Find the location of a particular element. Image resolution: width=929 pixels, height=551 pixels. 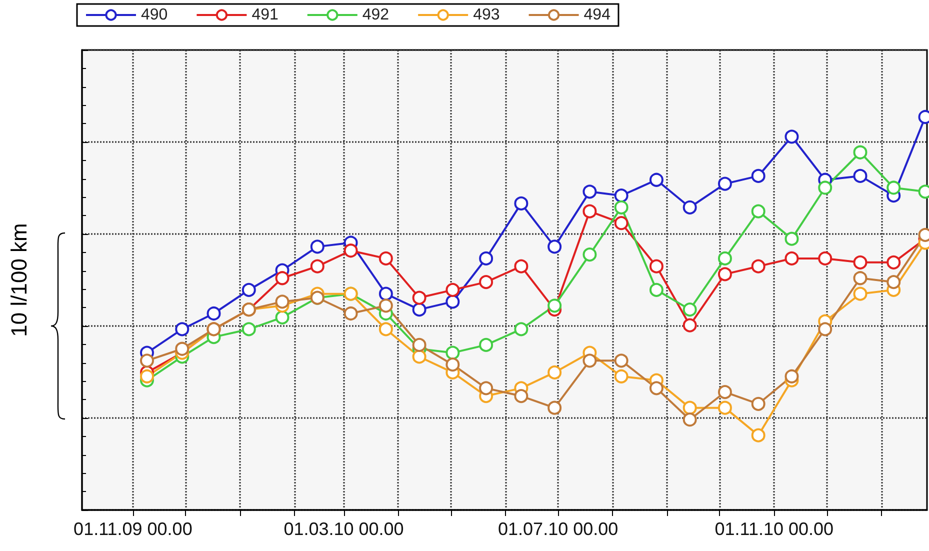

x-tick-label: 01.11.10 00.00 is located at coordinates (774, 529).